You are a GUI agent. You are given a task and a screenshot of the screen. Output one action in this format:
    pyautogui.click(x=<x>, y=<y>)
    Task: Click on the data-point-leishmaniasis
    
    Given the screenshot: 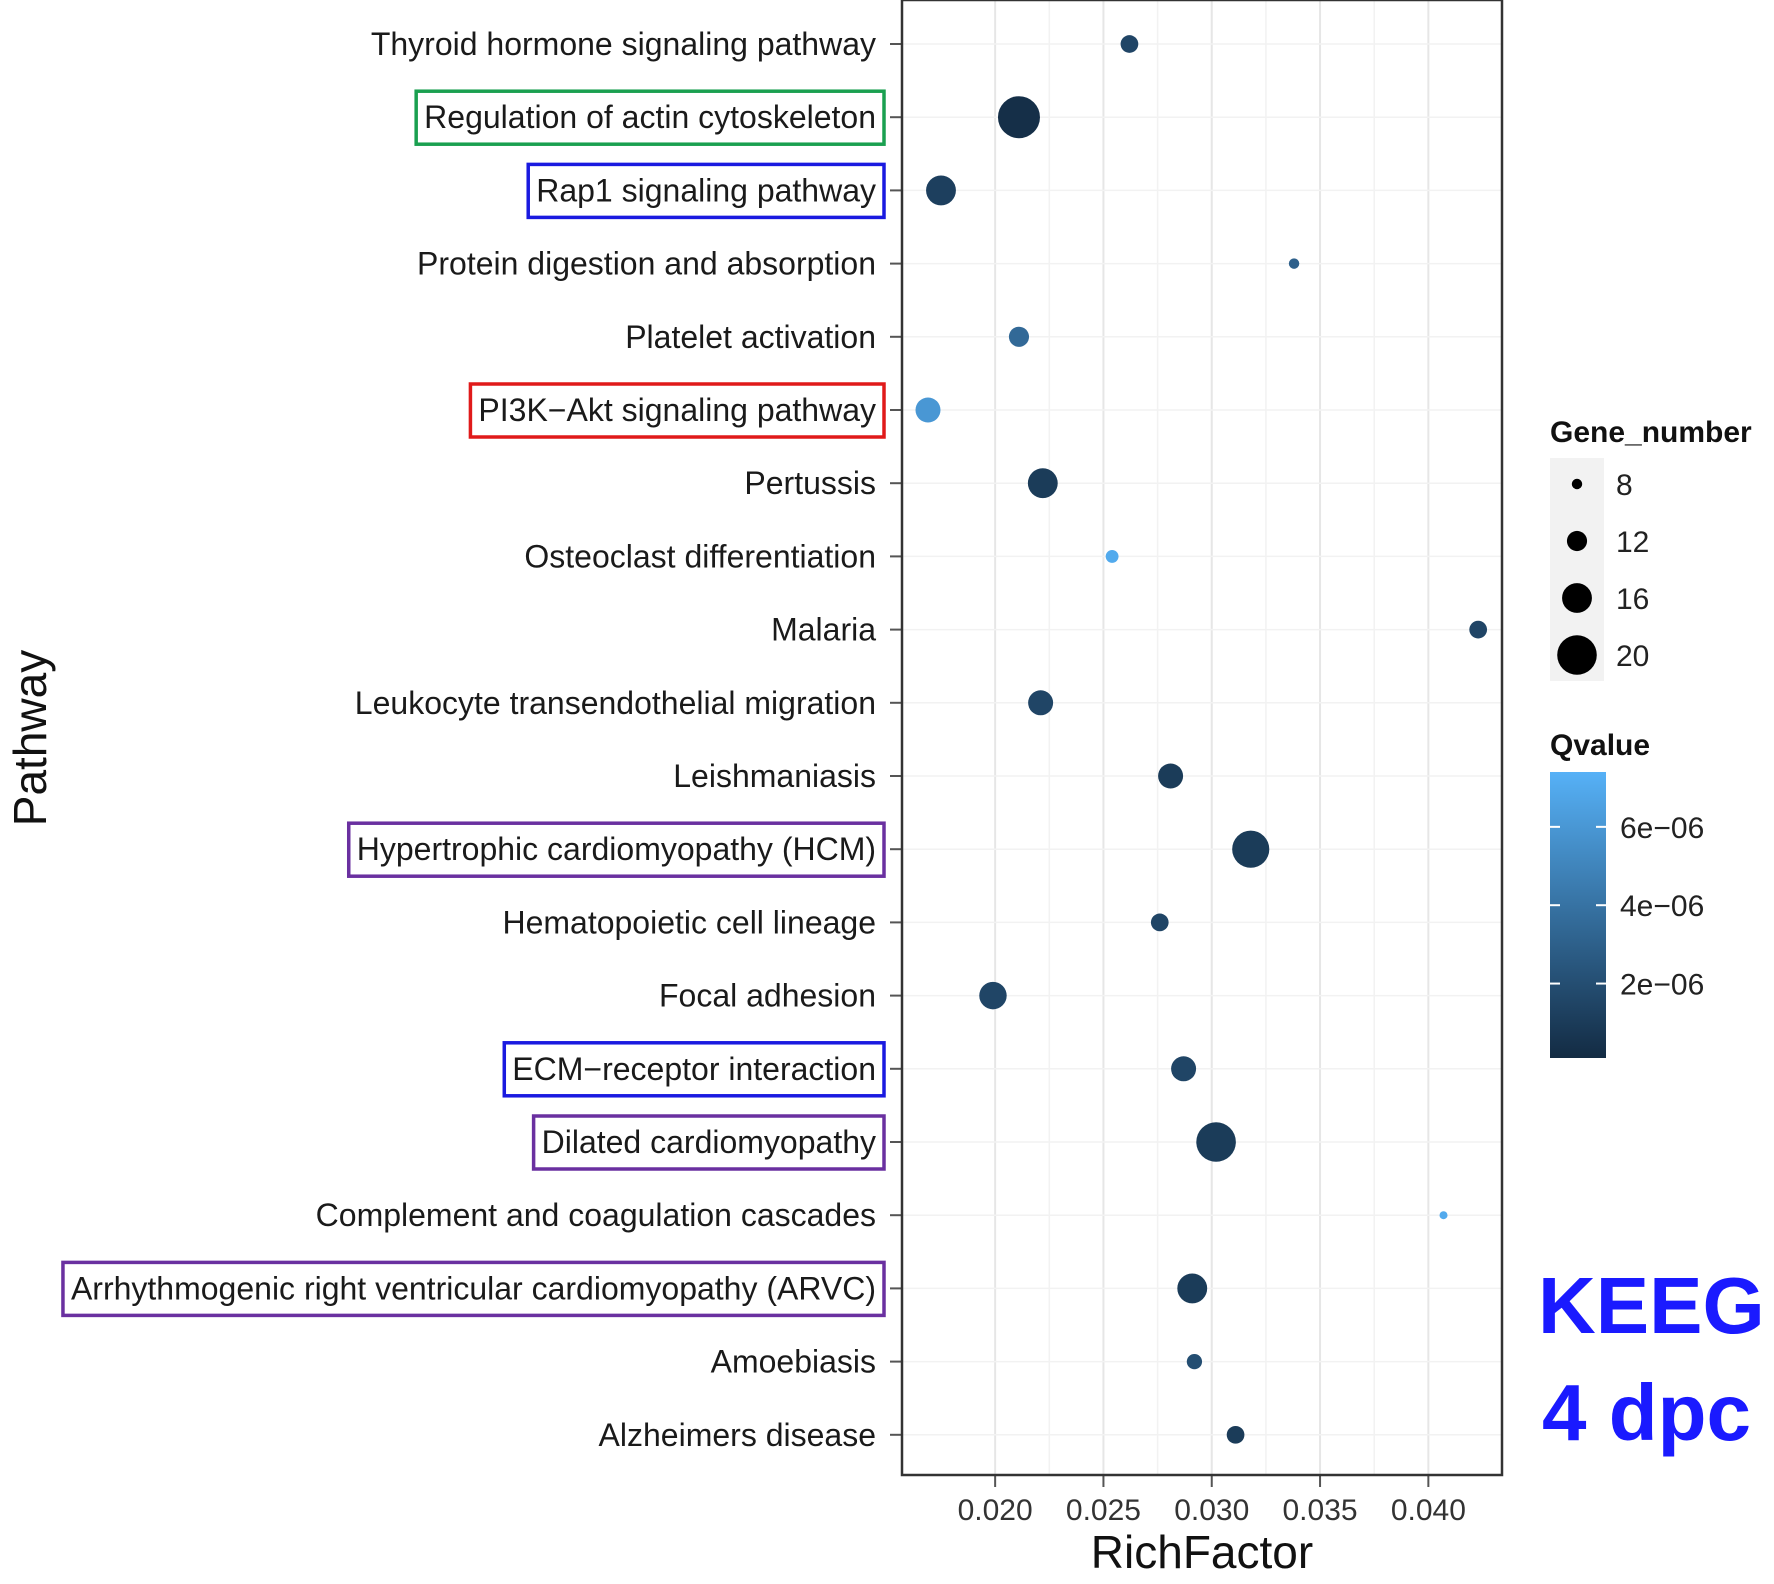 What is the action you would take?
    pyautogui.click(x=1171, y=776)
    